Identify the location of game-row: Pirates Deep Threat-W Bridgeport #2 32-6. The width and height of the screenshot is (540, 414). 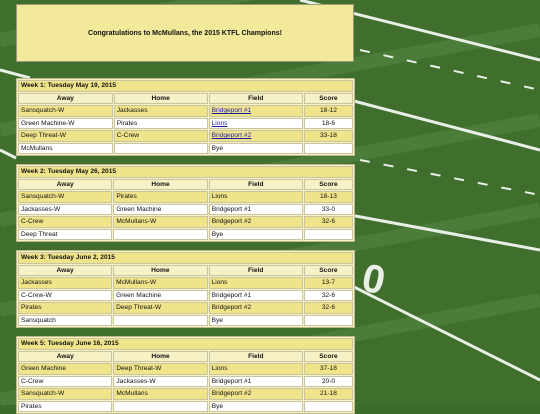
(185, 308).